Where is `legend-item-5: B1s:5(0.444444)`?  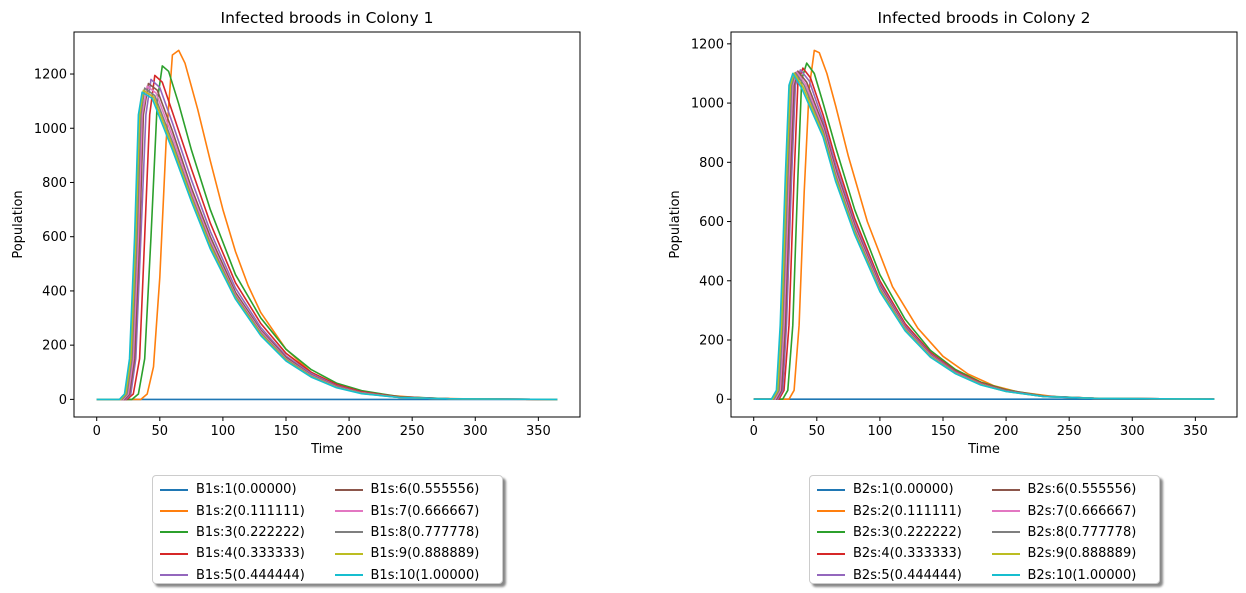 legend-item-5: B1s:5(0.444444) is located at coordinates (240, 575).